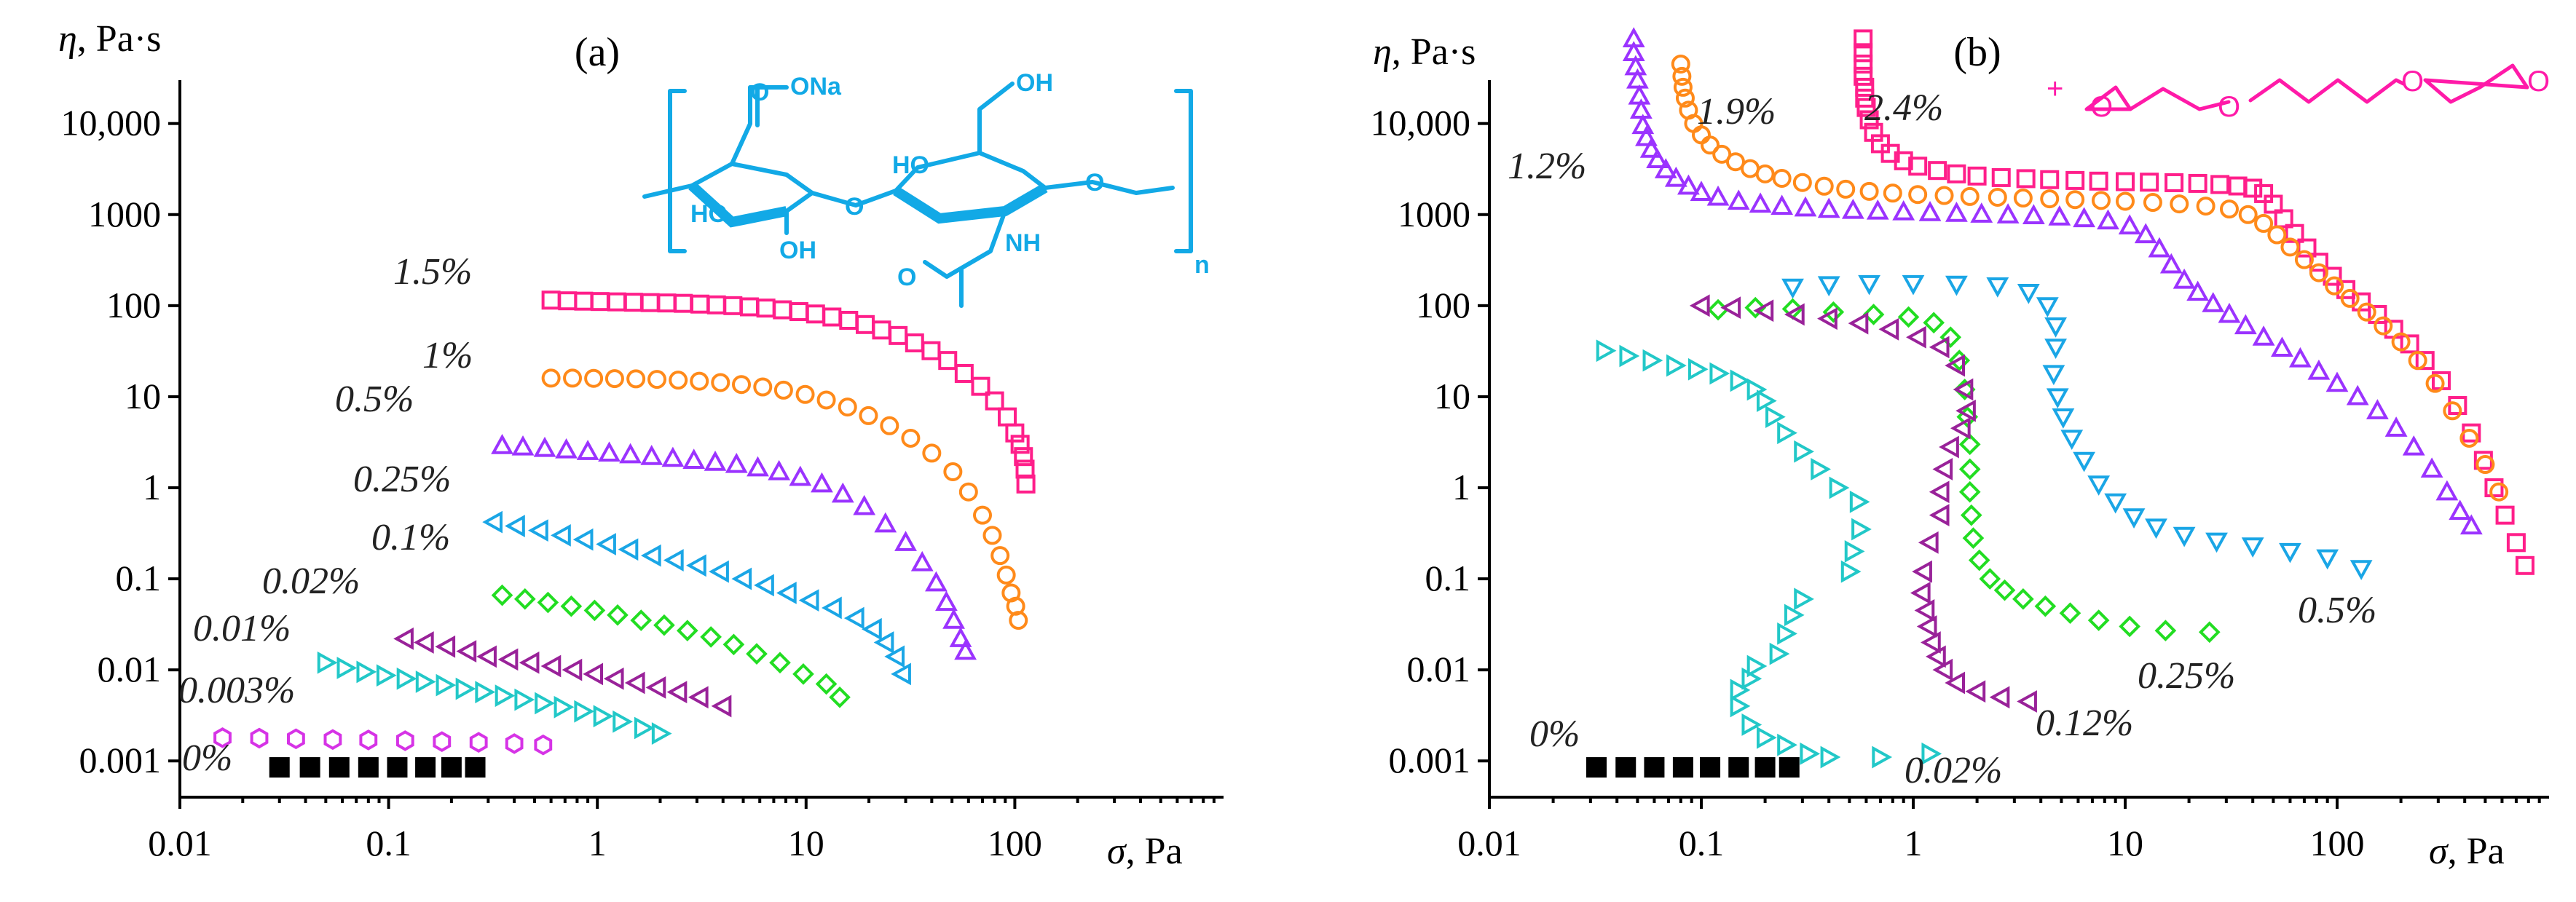 This screenshot has width=2576, height=902. What do you see at coordinates (1554, 734) in the screenshot?
I see `label-b-0: 0%` at bounding box center [1554, 734].